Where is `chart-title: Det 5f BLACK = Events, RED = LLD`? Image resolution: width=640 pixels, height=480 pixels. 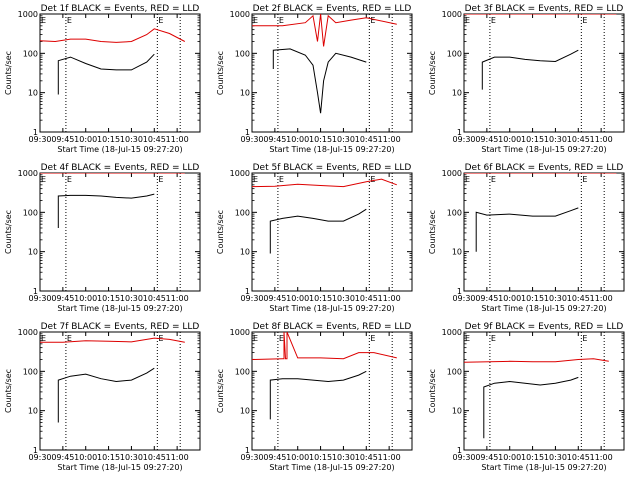 chart-title: Det 5f BLACK = Events, RED = LLD is located at coordinates (332, 168).